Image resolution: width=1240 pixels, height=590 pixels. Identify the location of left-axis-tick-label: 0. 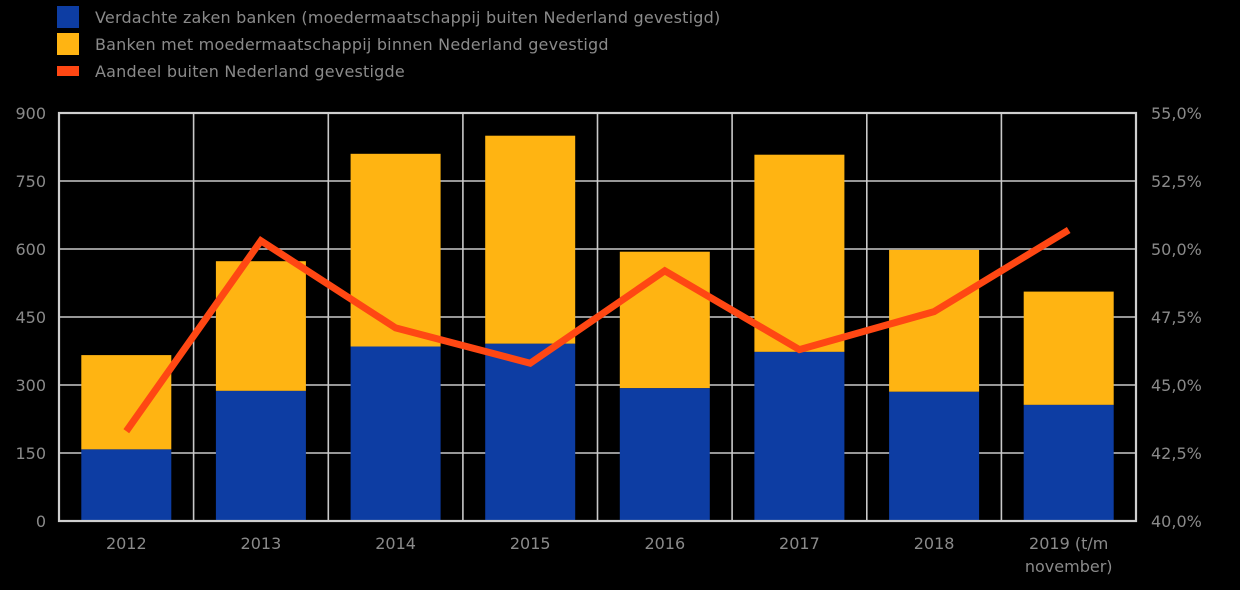
(41, 521).